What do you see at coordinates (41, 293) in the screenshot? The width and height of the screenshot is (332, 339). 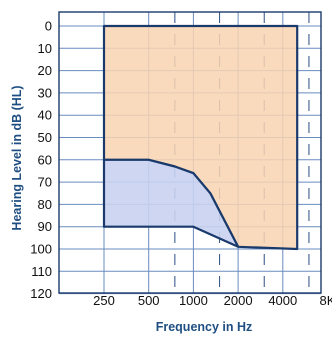 I see `y-tick-label: 120` at bounding box center [41, 293].